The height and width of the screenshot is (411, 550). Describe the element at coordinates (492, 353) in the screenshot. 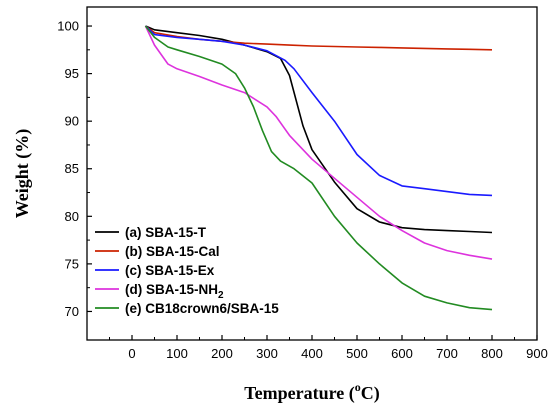

I see `x-tick-label: 800` at that location.